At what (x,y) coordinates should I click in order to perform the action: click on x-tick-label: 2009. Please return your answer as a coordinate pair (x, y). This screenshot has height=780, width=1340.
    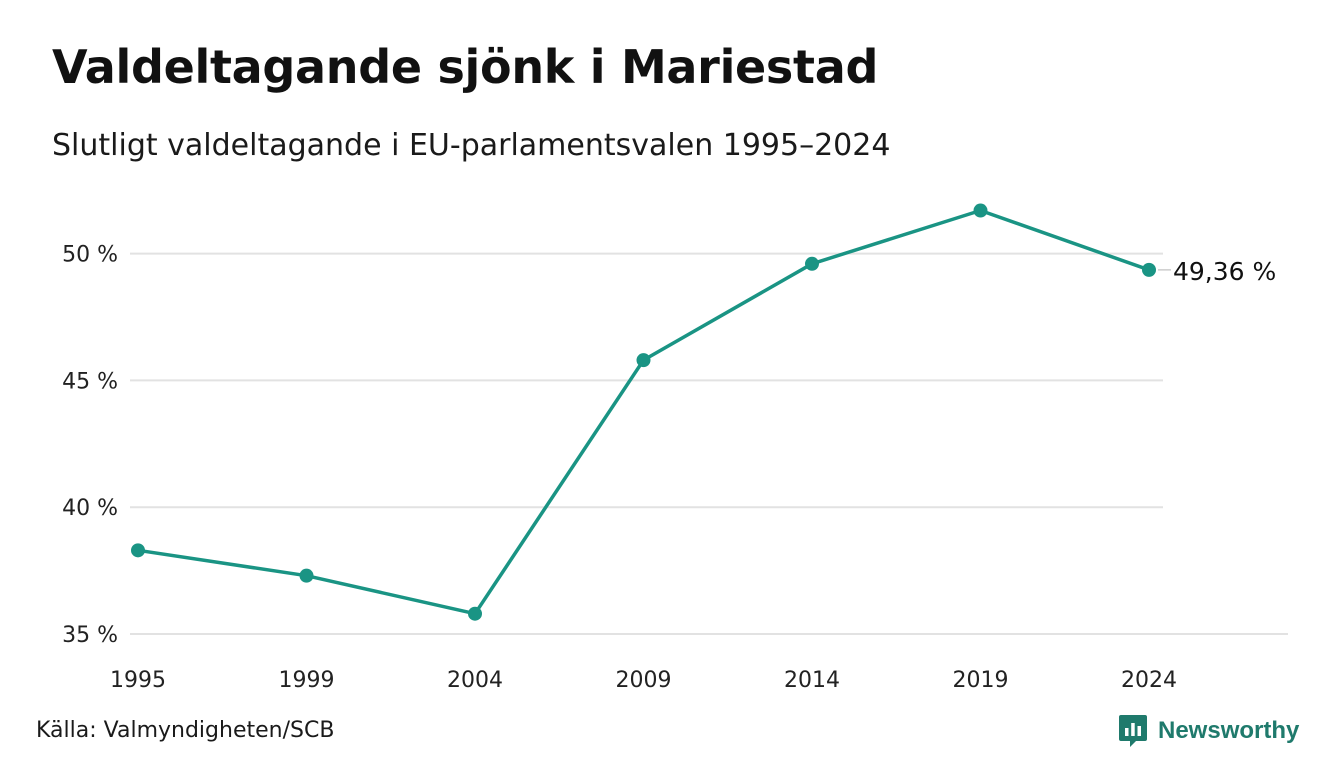
    Looking at the image, I should click on (644, 680).